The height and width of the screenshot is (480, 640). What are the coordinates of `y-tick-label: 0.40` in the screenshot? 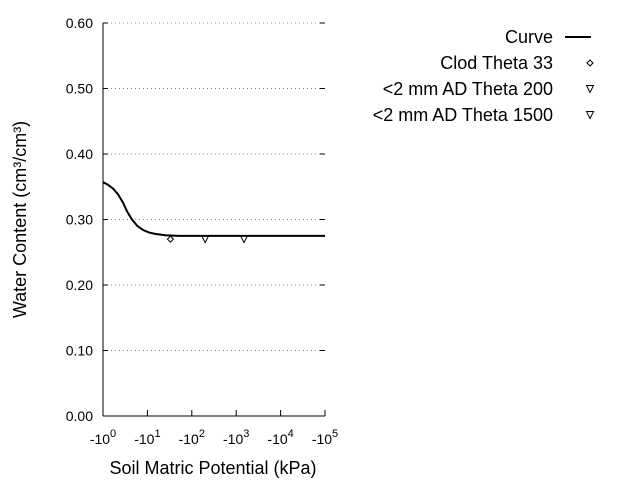 It's located at (79, 154).